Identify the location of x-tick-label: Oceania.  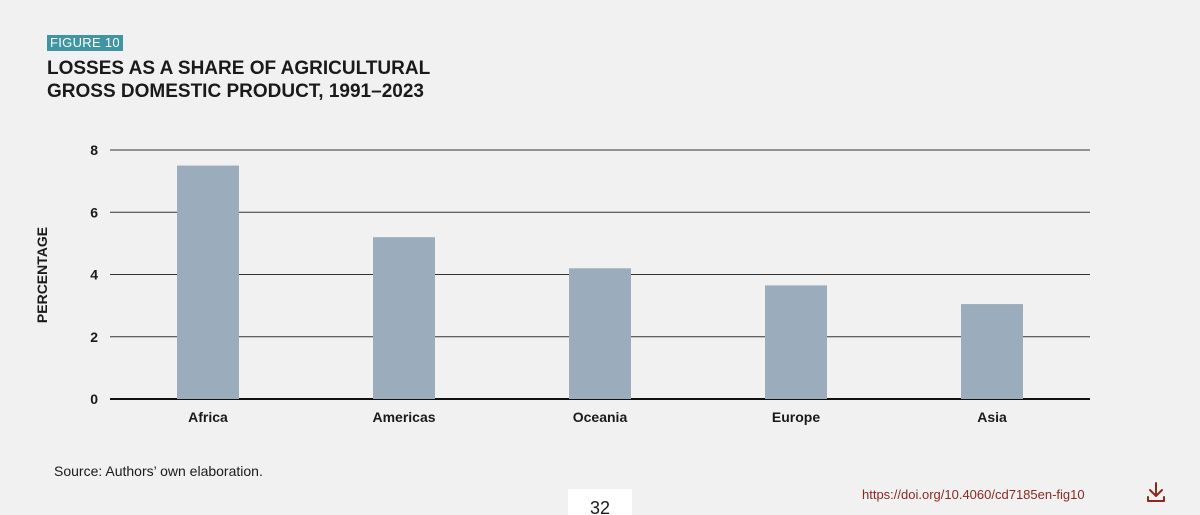
(600, 417).